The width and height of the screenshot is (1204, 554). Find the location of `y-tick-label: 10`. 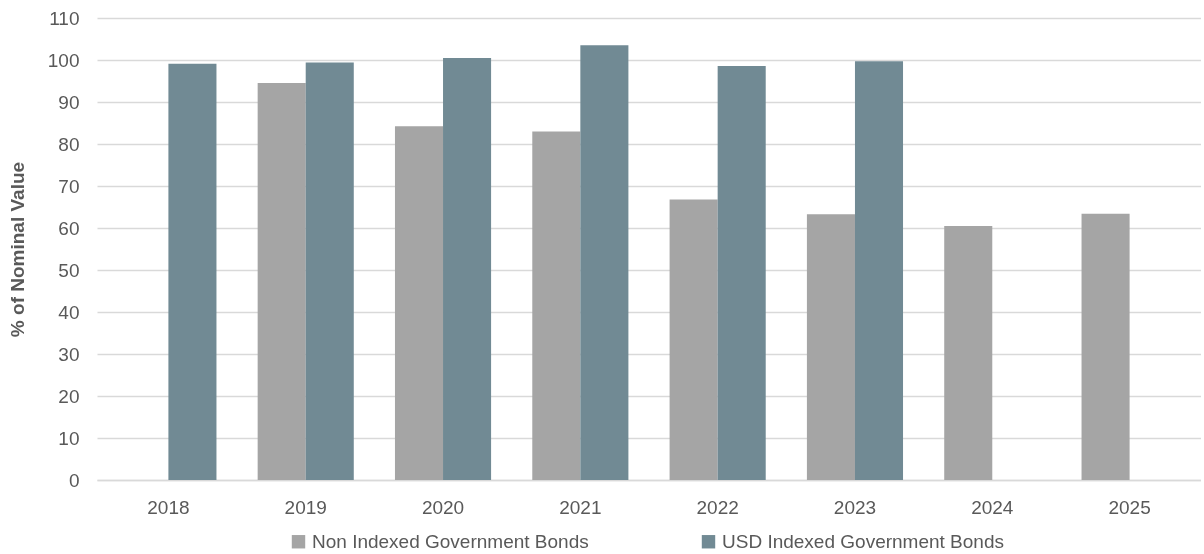

y-tick-label: 10 is located at coordinates (69, 438).